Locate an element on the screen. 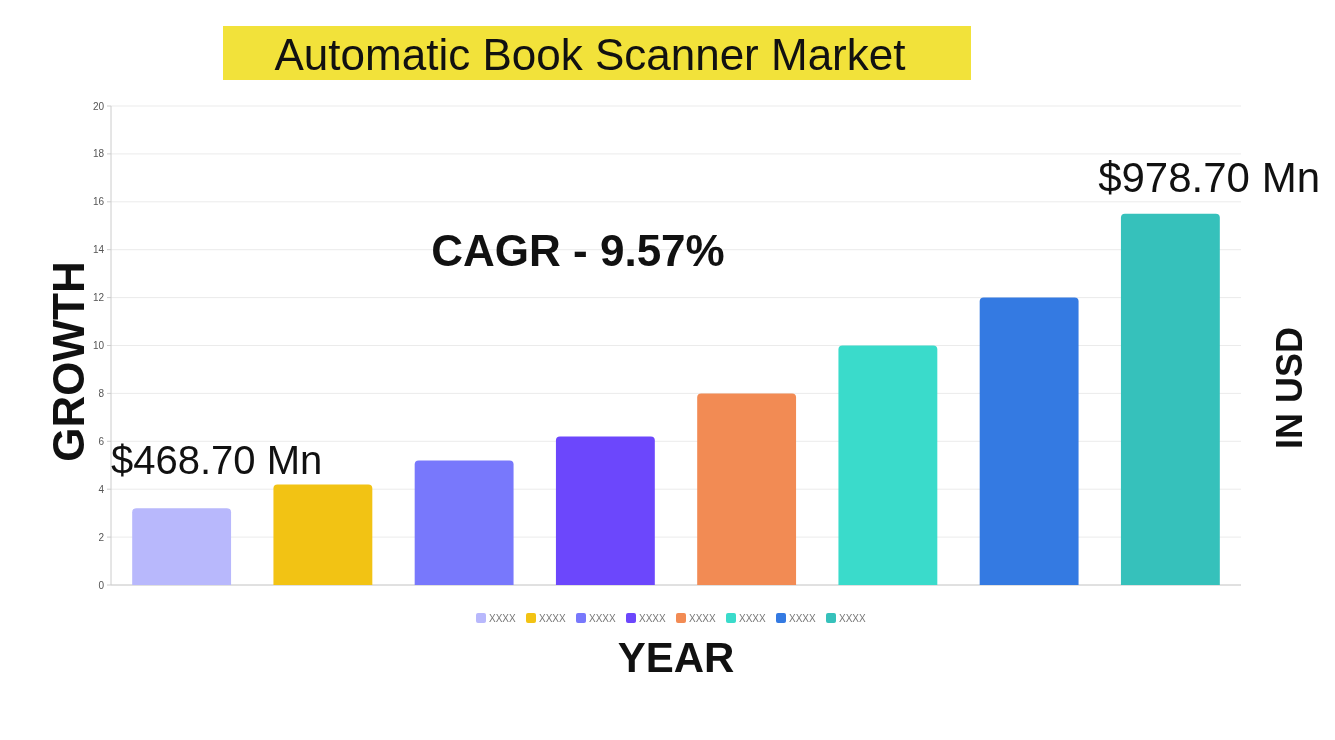  annotation: $978.70 Mn is located at coordinates (1209, 177).